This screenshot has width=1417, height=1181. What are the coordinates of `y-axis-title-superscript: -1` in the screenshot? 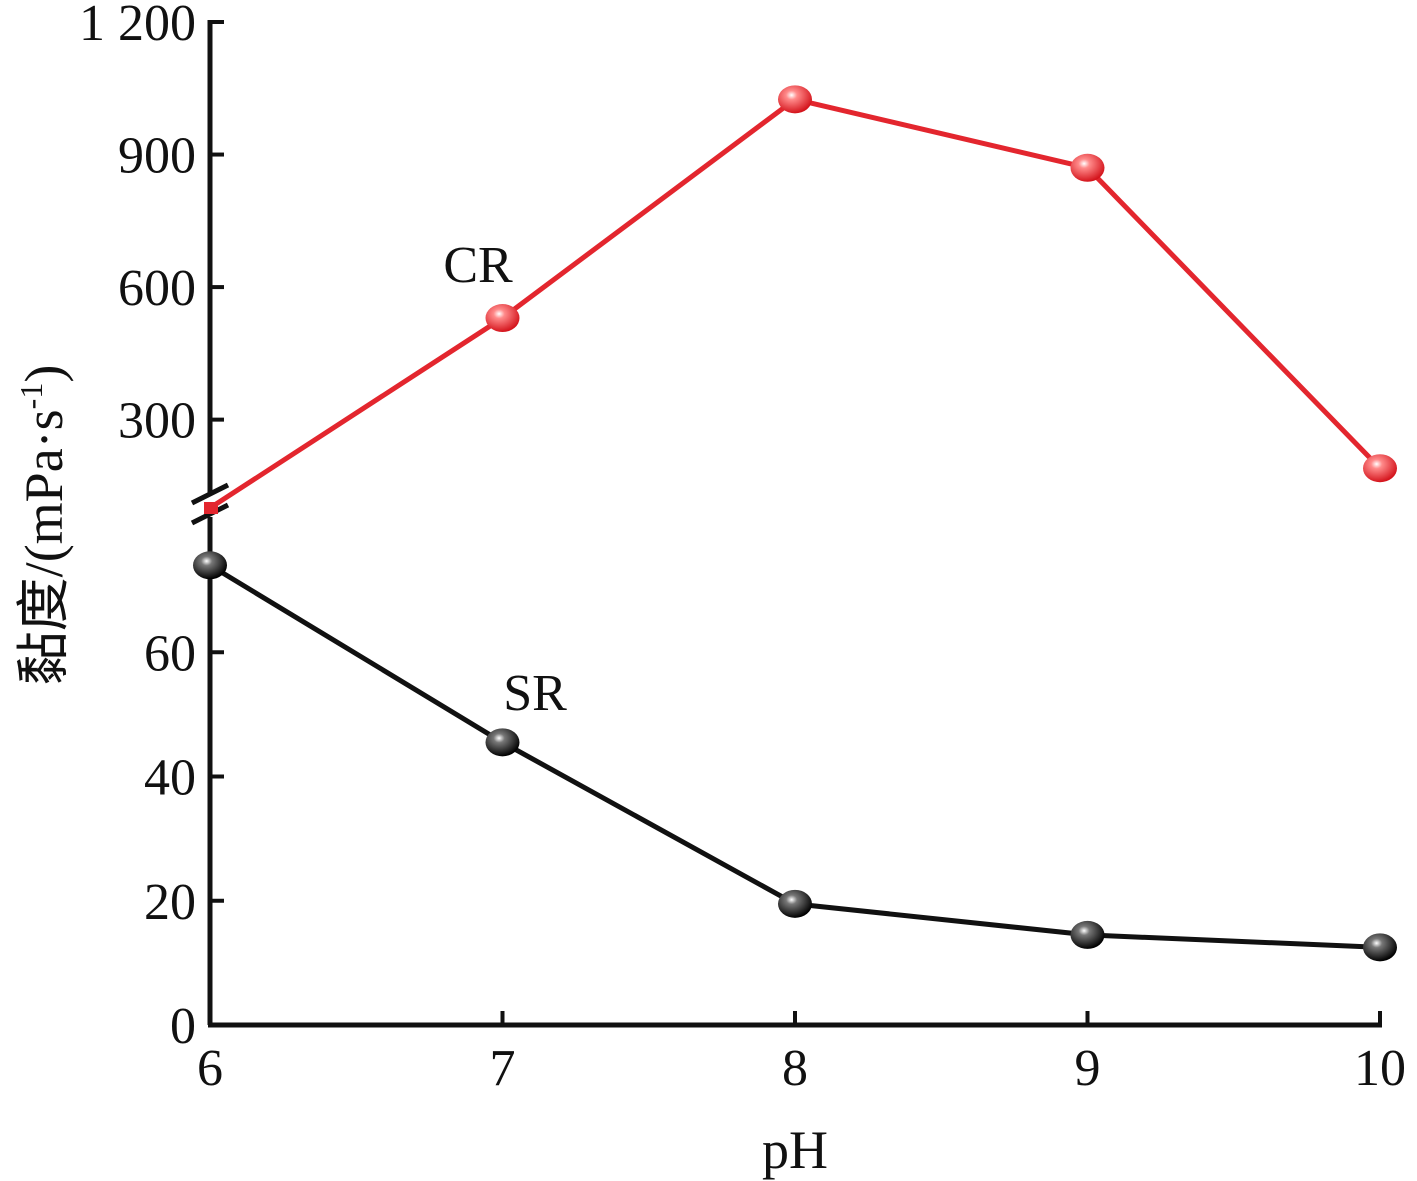 It's located at (31, 396).